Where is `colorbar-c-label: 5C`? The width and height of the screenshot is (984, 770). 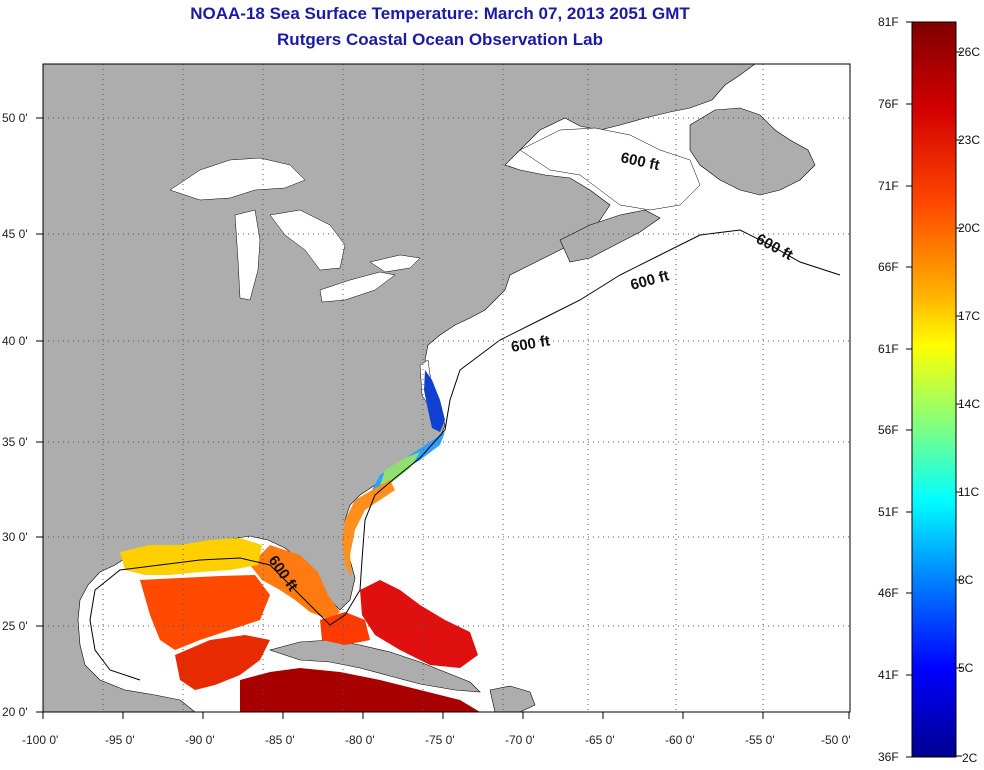 colorbar-c-label: 5C is located at coordinates (966, 668).